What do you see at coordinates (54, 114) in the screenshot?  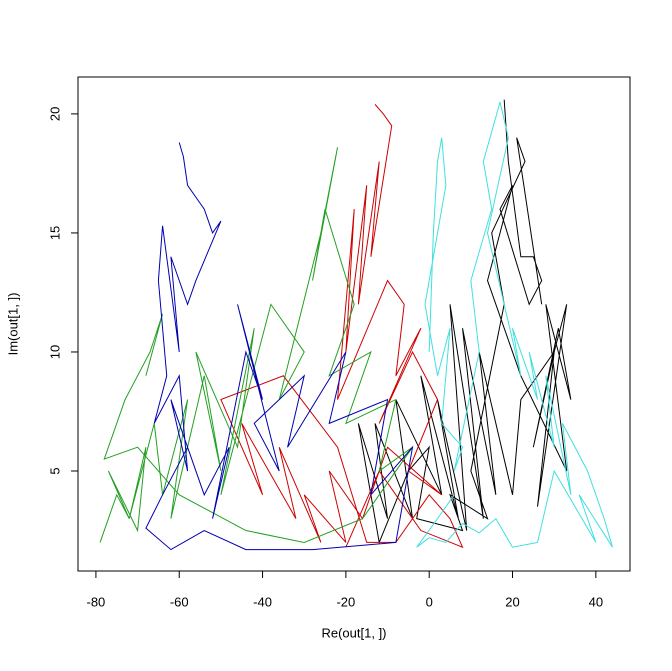 I see `y-tick-label: 20` at bounding box center [54, 114].